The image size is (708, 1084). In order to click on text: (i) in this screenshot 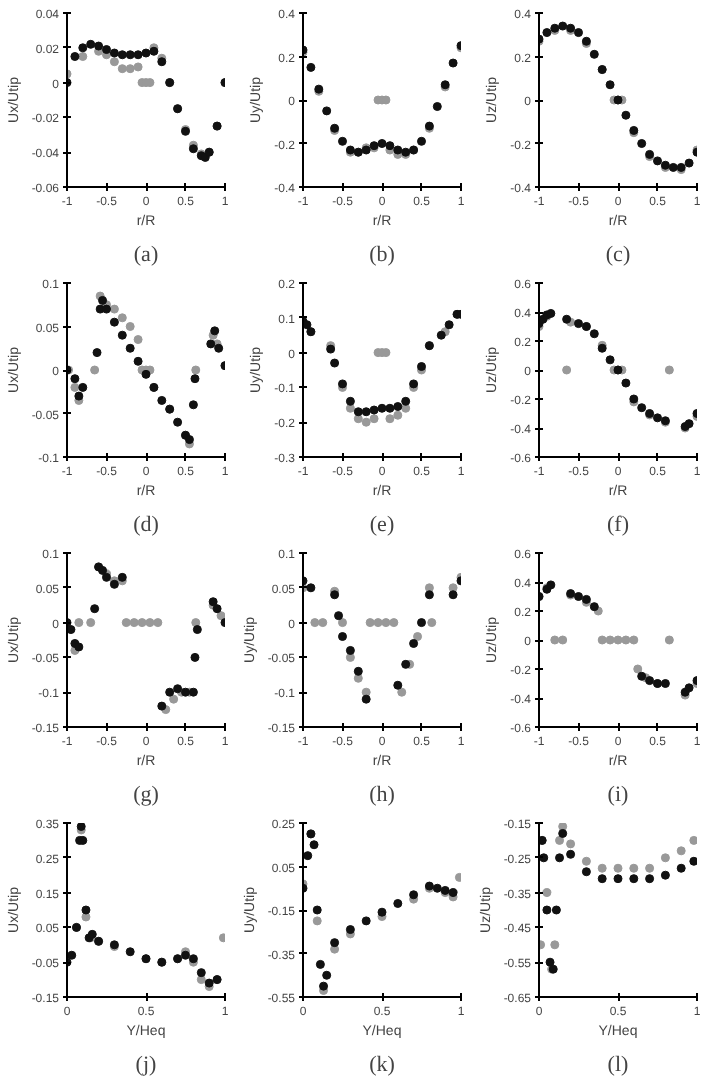, I will do `click(618, 795)`.